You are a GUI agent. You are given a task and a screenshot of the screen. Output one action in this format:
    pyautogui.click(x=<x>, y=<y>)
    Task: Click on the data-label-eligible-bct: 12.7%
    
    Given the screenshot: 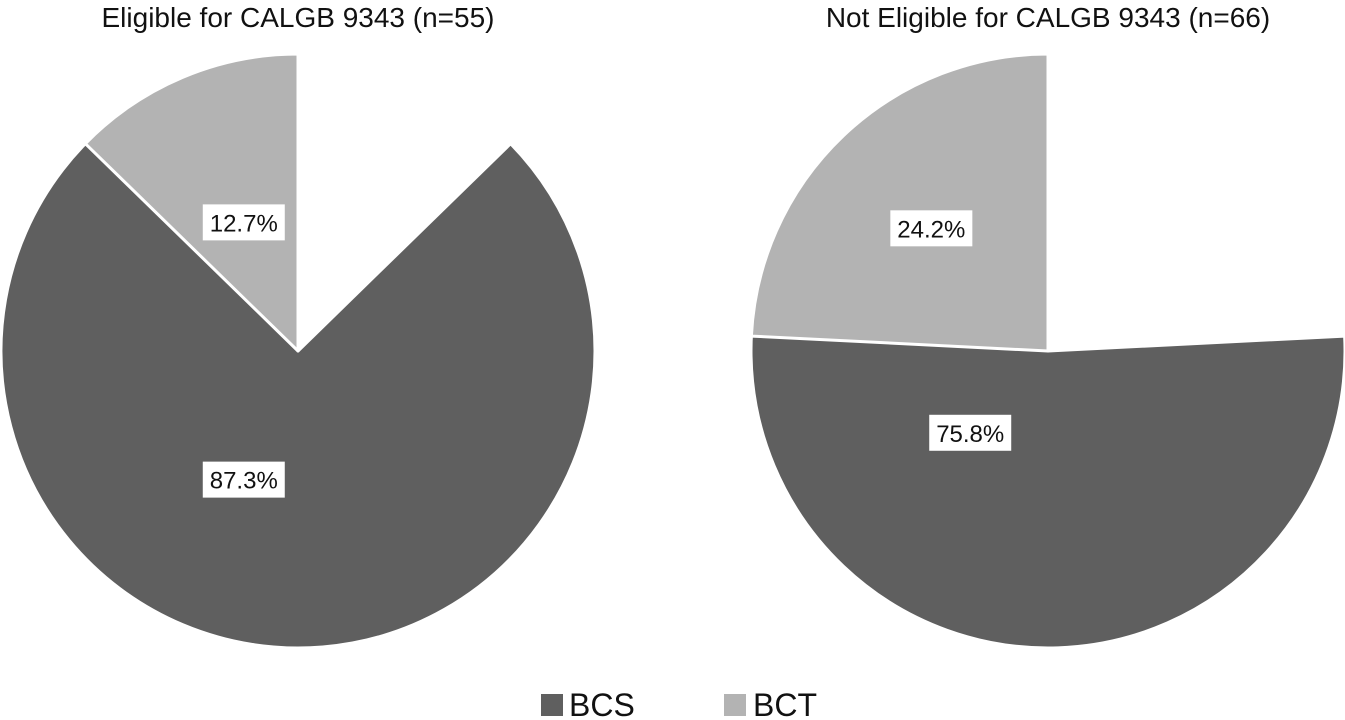 What is the action you would take?
    pyautogui.click(x=244, y=223)
    